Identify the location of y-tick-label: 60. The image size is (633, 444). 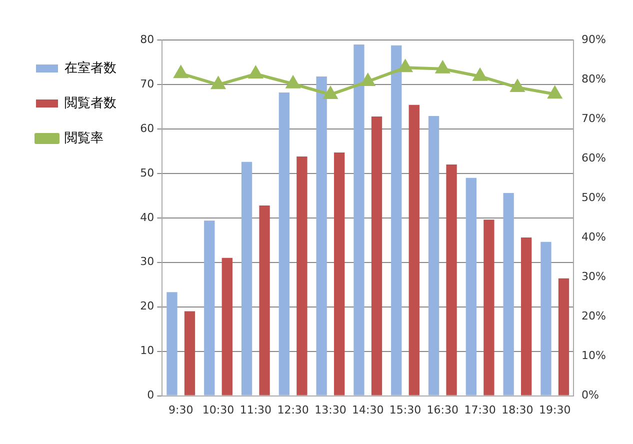
(147, 128).